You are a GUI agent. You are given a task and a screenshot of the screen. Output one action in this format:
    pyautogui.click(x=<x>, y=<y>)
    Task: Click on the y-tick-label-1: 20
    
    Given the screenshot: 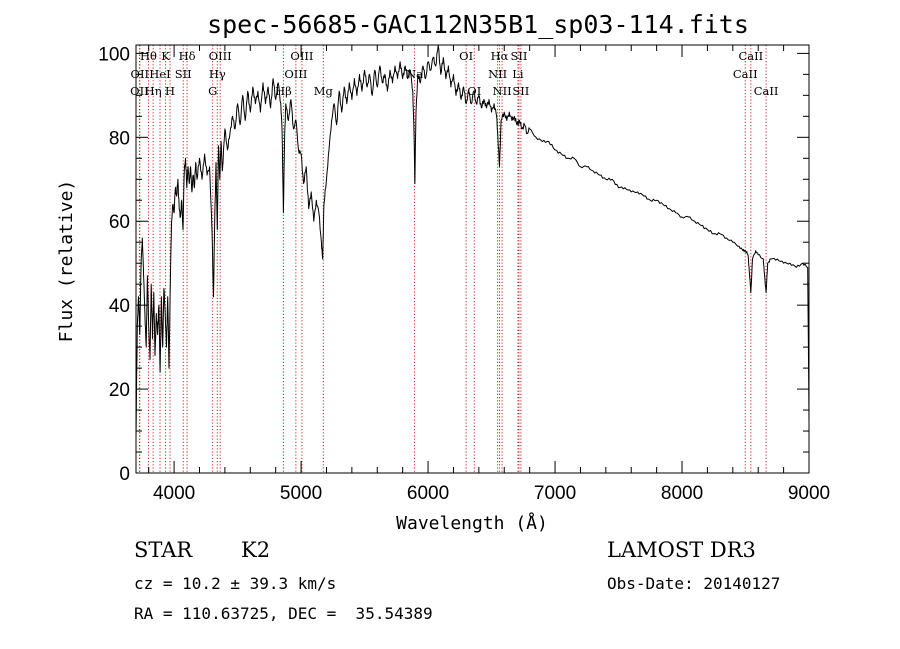 What is the action you would take?
    pyautogui.click(x=119, y=390)
    